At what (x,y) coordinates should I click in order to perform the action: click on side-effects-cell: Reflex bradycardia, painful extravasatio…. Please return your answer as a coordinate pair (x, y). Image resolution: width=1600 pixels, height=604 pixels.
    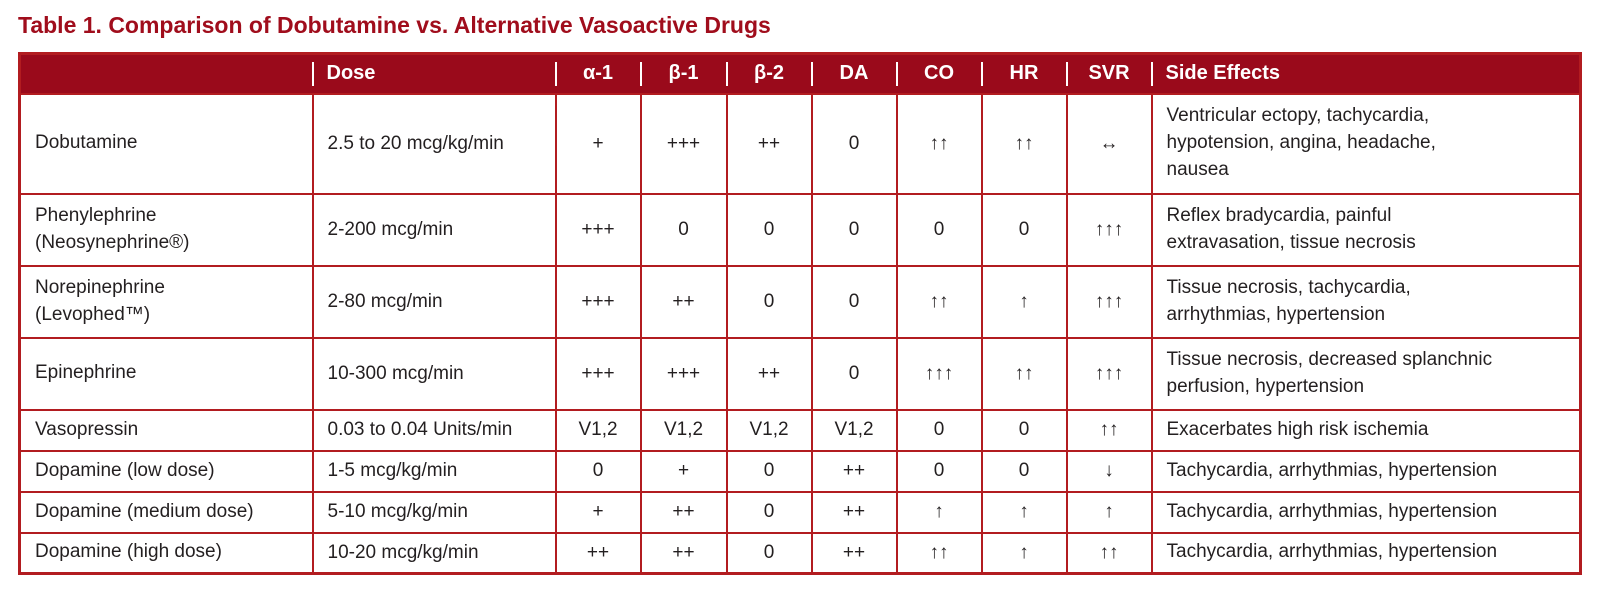
    Looking at the image, I should click on (1366, 229).